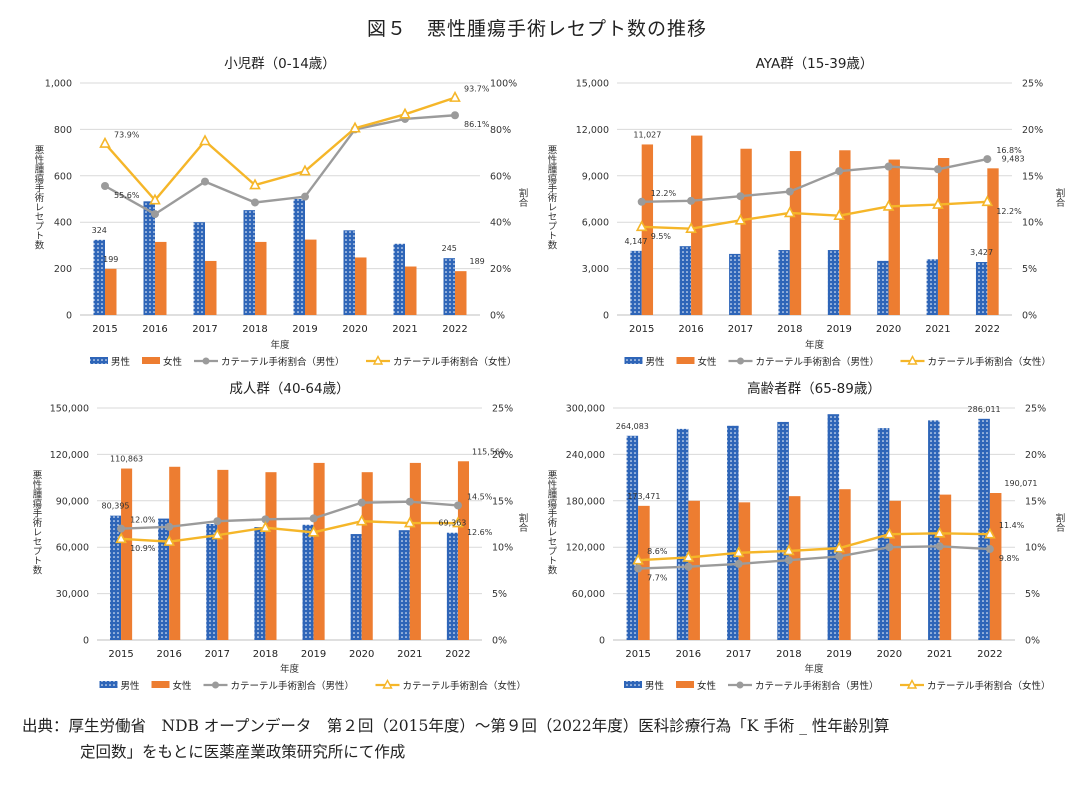 The width and height of the screenshot is (1074, 789). Describe the element at coordinates (63, 269) in the screenshot. I see `y-tick-label: 200` at that location.